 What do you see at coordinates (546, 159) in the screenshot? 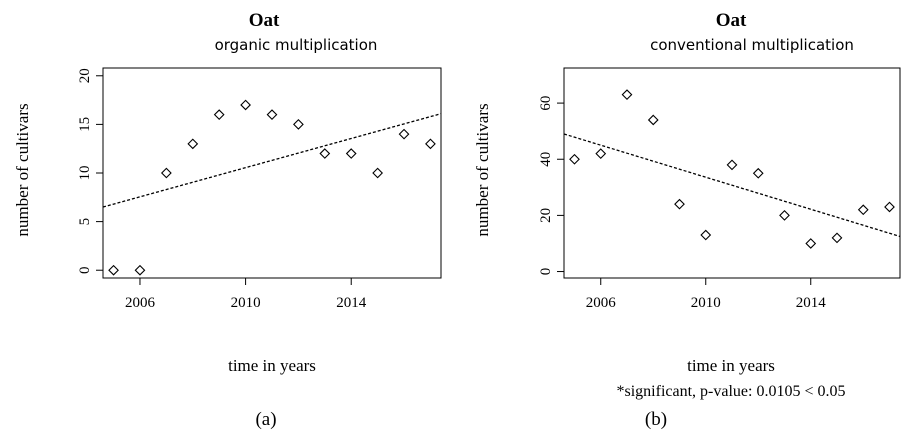
I see `y-tick-label: 40` at bounding box center [546, 159].